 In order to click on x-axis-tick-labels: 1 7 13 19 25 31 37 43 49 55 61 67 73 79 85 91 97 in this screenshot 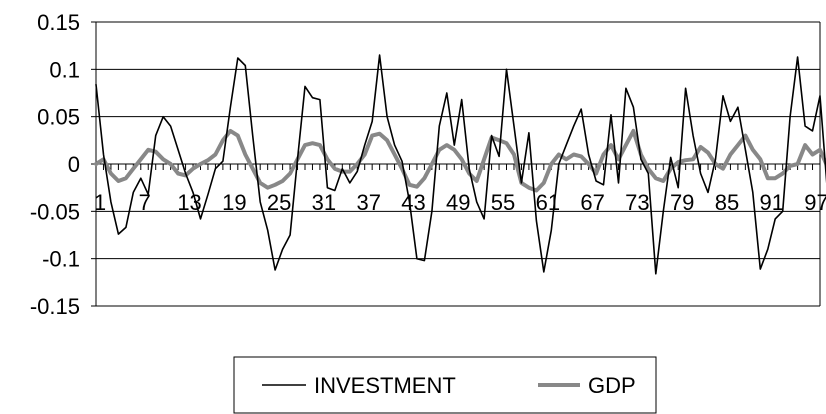, I will do `click(460, 202)`.